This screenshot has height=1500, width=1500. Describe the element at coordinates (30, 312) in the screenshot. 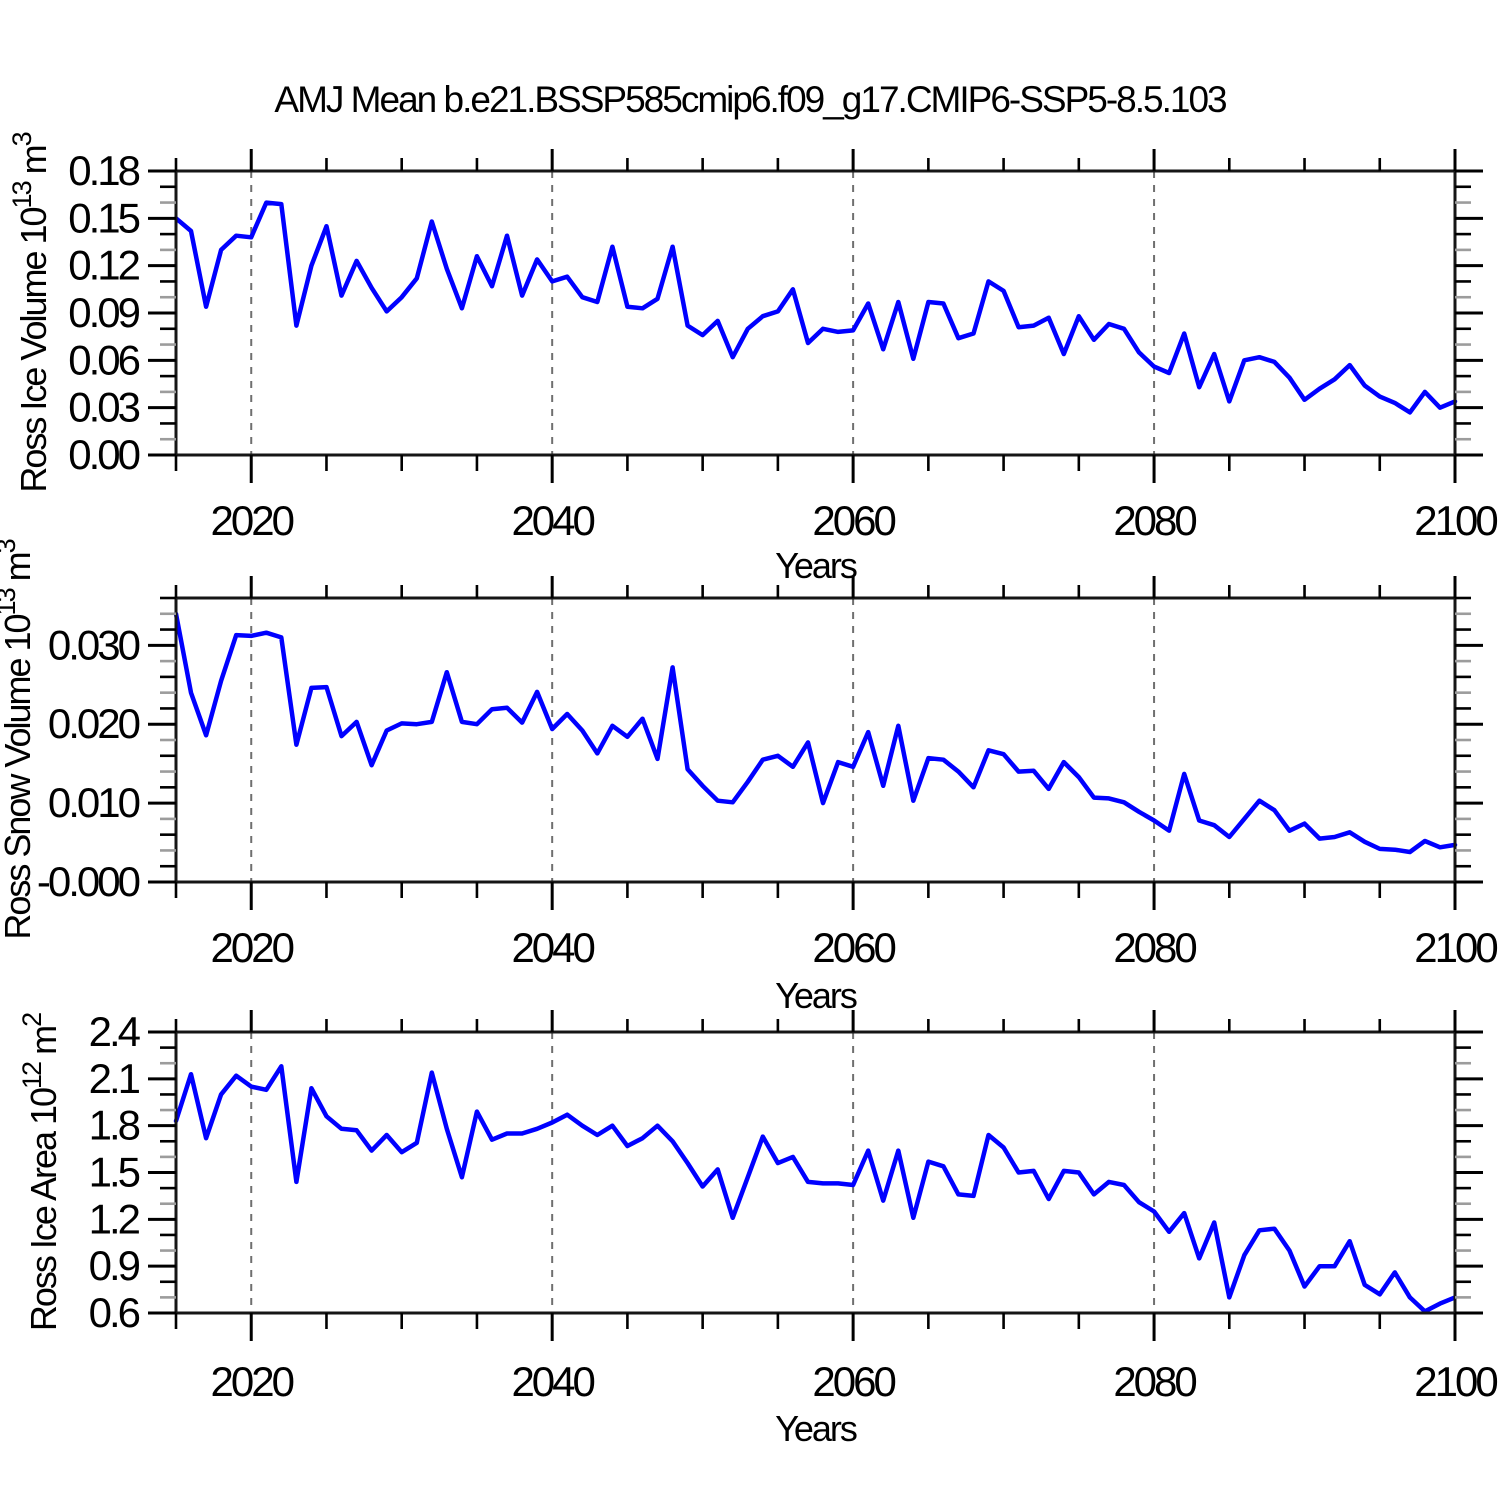

I see `y-axis-title: Ross Ice Volume 1013 m3` at that location.